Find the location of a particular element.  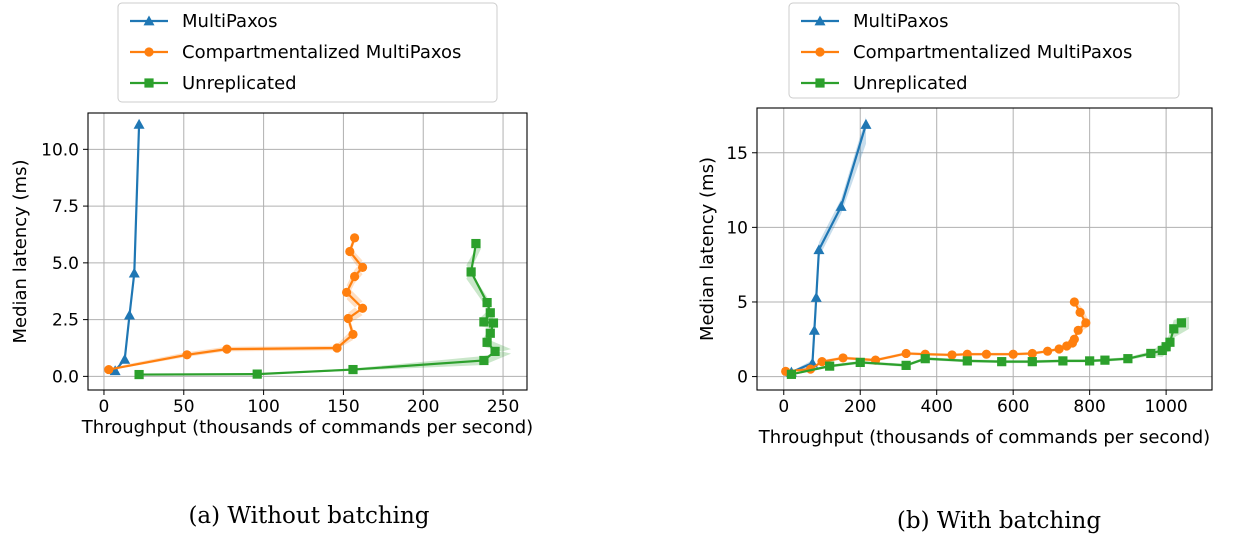

x-tick-label: 600 is located at coordinates (1013, 407).